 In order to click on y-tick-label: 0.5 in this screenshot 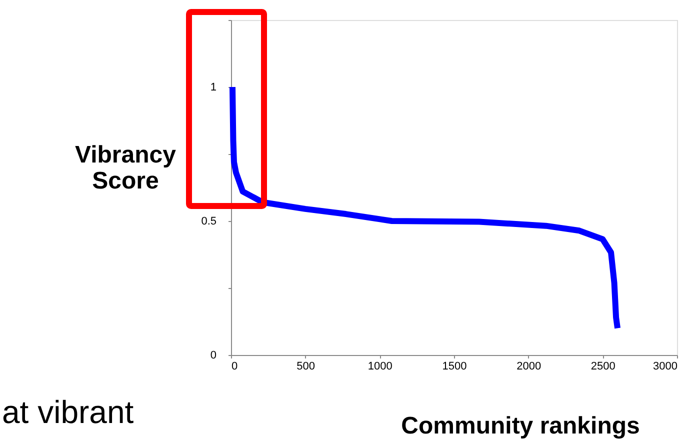, I will do `click(208, 222)`.